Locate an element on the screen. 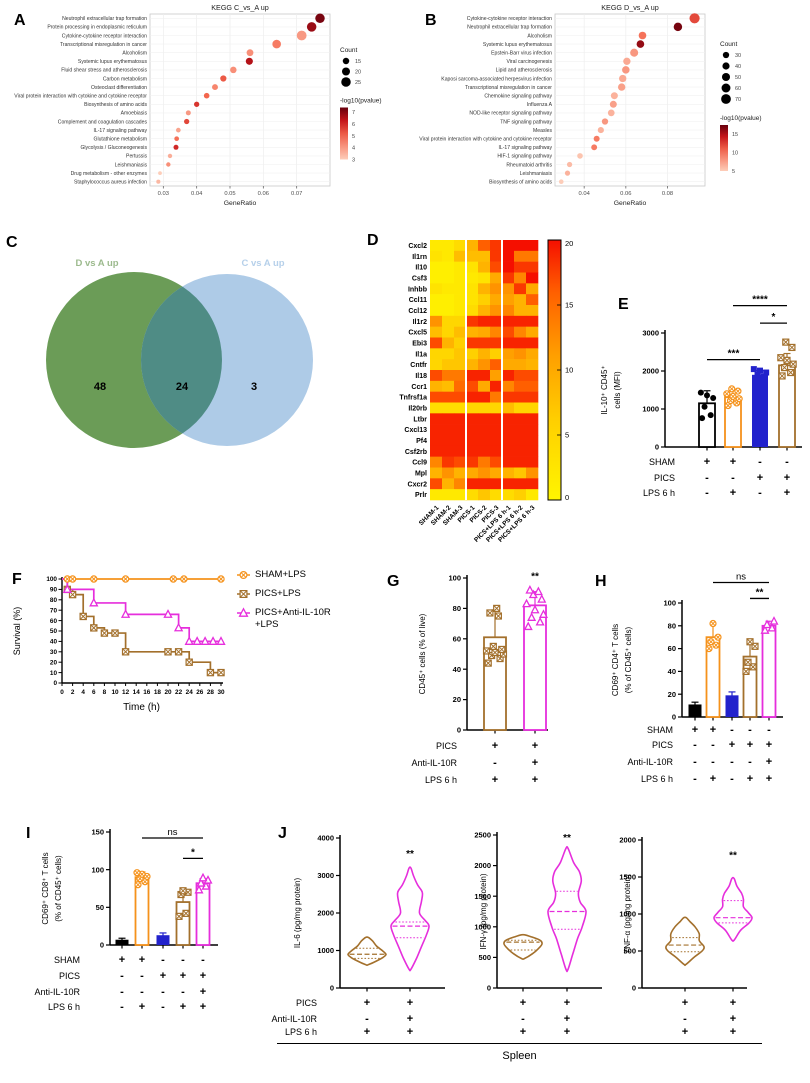 This screenshot has height=1083, width=810. svg-text: 28 is located at coordinates (211, 692).